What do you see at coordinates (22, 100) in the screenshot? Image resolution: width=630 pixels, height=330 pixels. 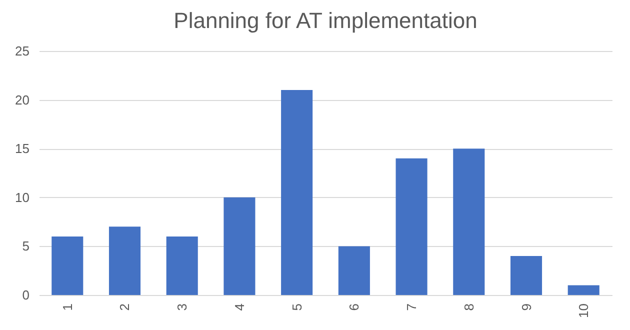 I see `y-tick-label: 20` at bounding box center [22, 100].